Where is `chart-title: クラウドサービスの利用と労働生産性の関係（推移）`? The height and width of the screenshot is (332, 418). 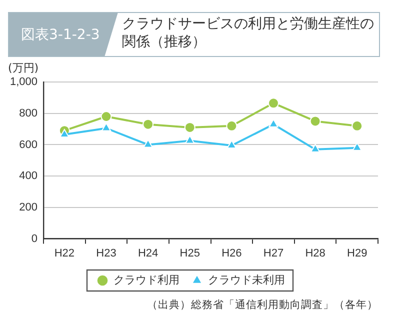 chart-title: クラウドサービスの利用と労働生産性の関係（推移） is located at coordinates (247, 33).